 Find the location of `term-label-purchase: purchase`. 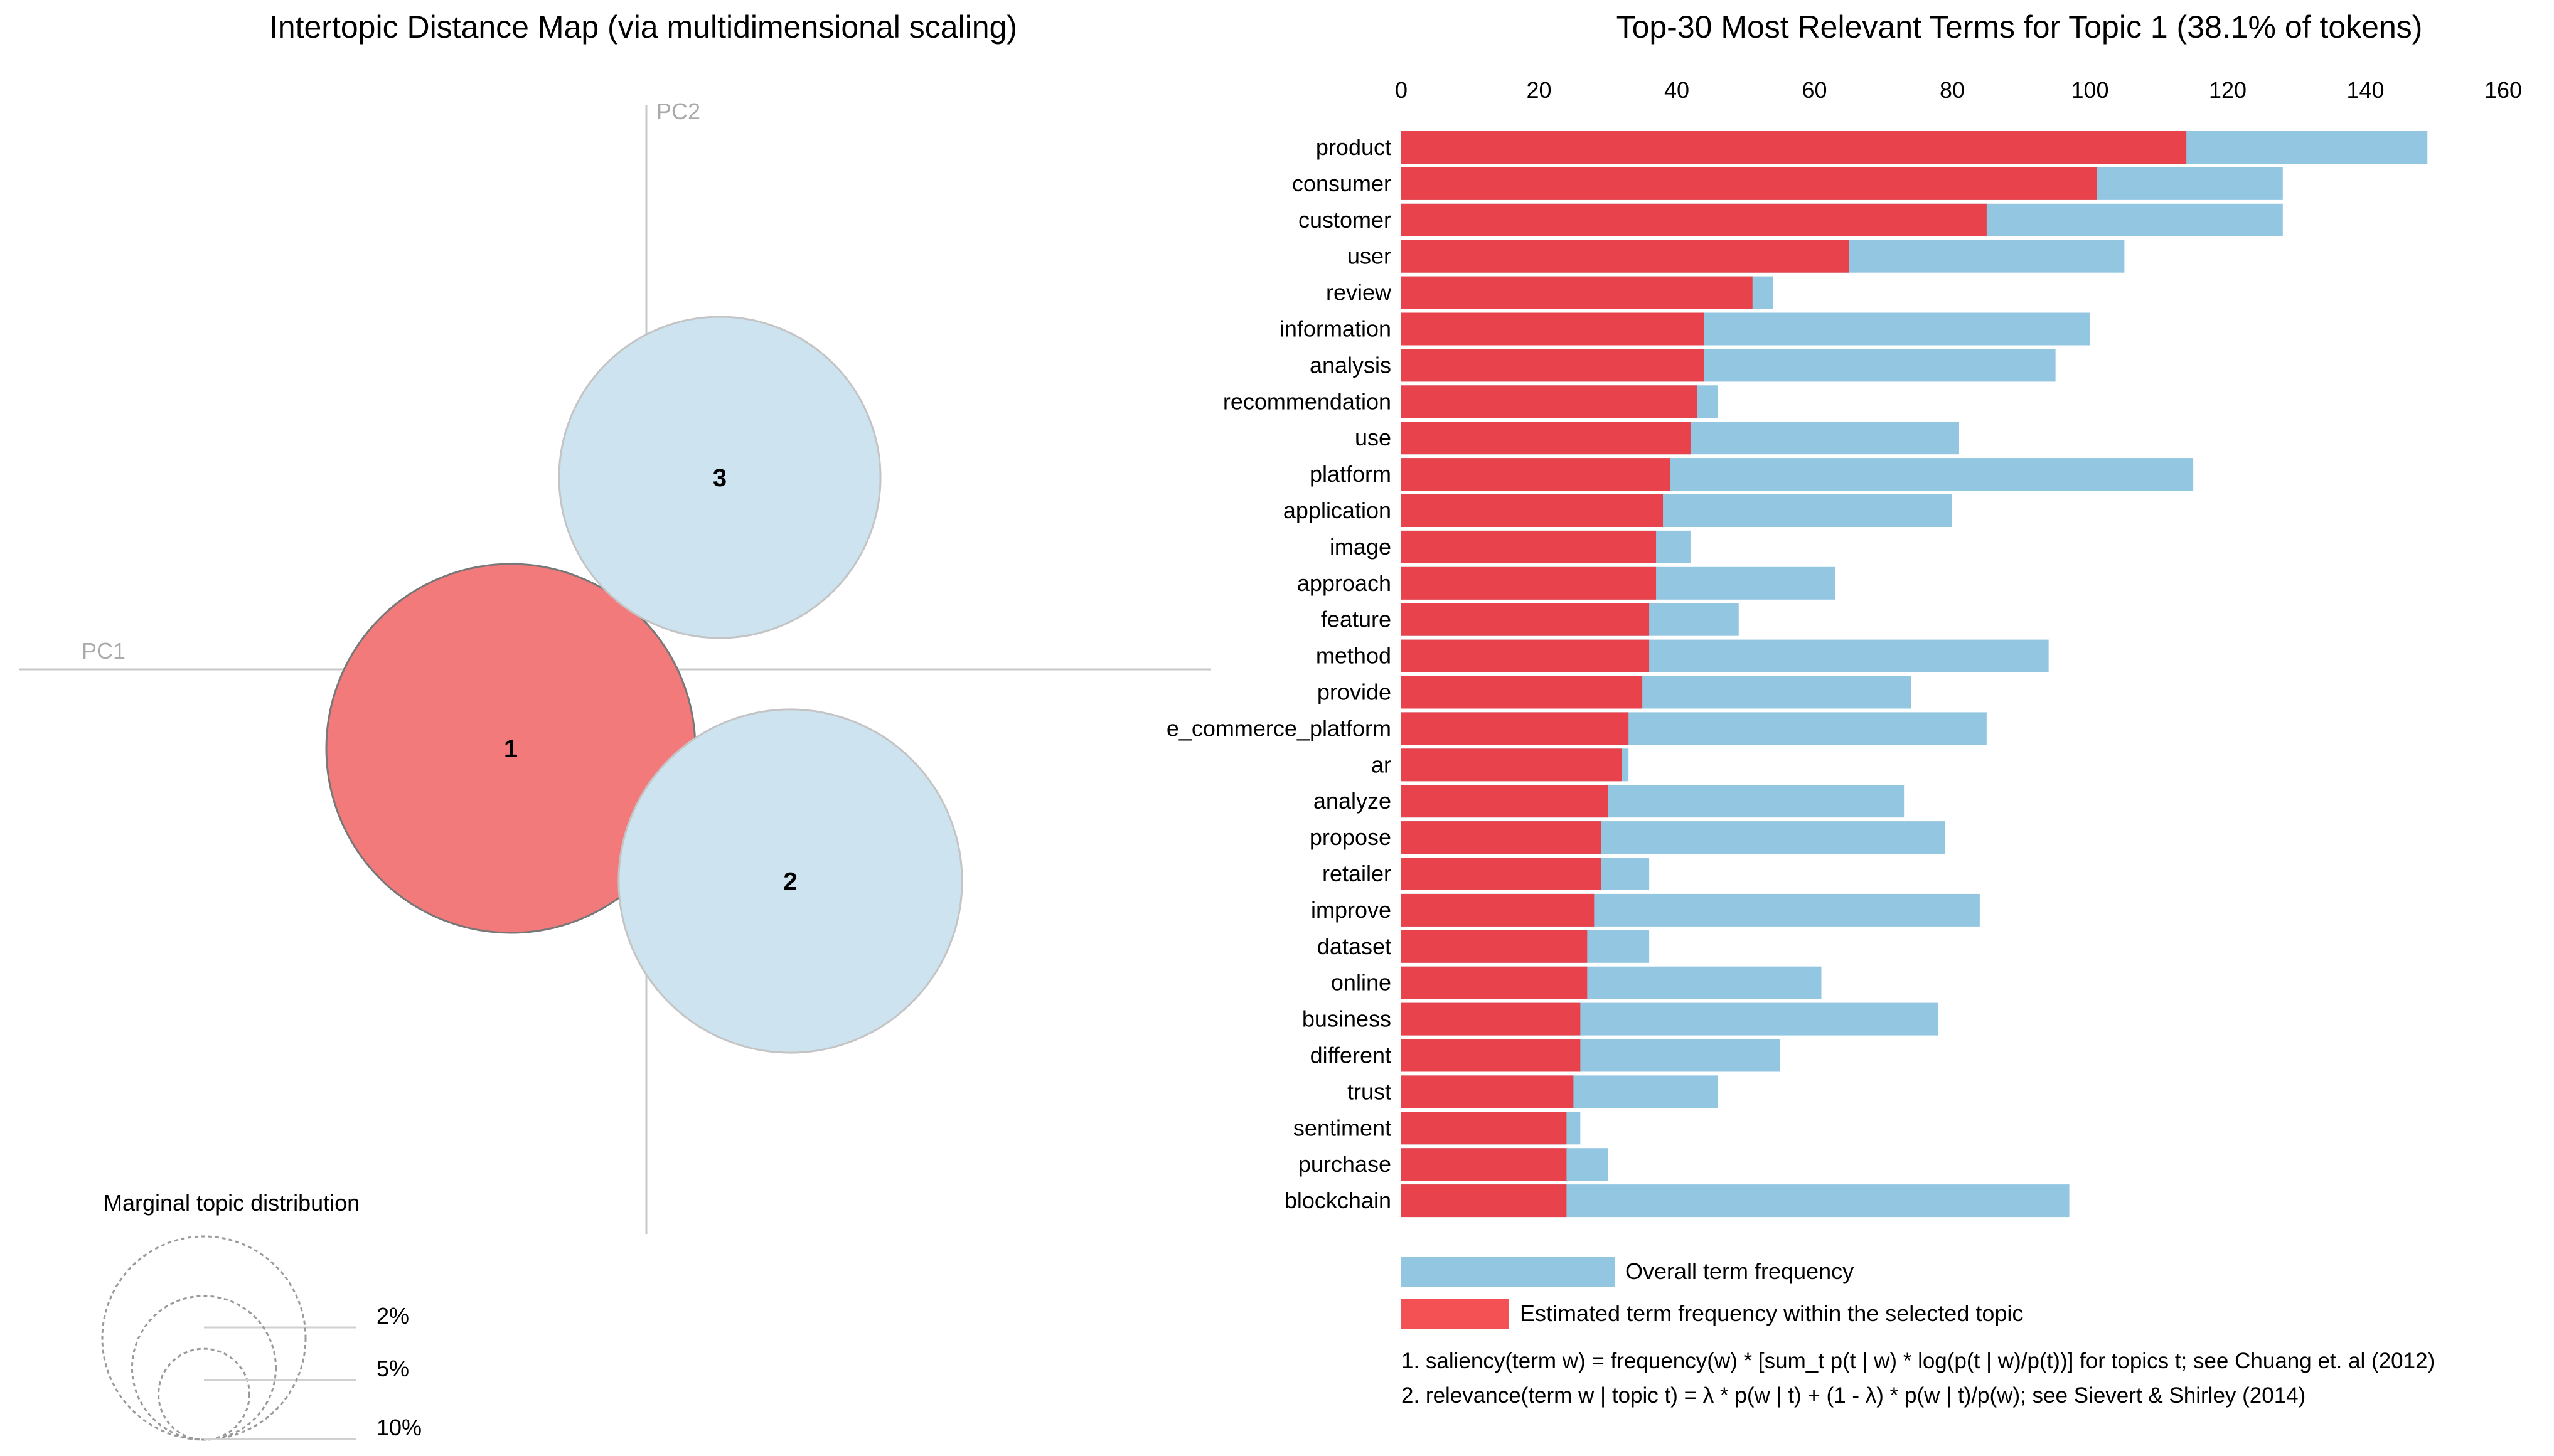

term-label-purchase: purchase is located at coordinates (1345, 1164).